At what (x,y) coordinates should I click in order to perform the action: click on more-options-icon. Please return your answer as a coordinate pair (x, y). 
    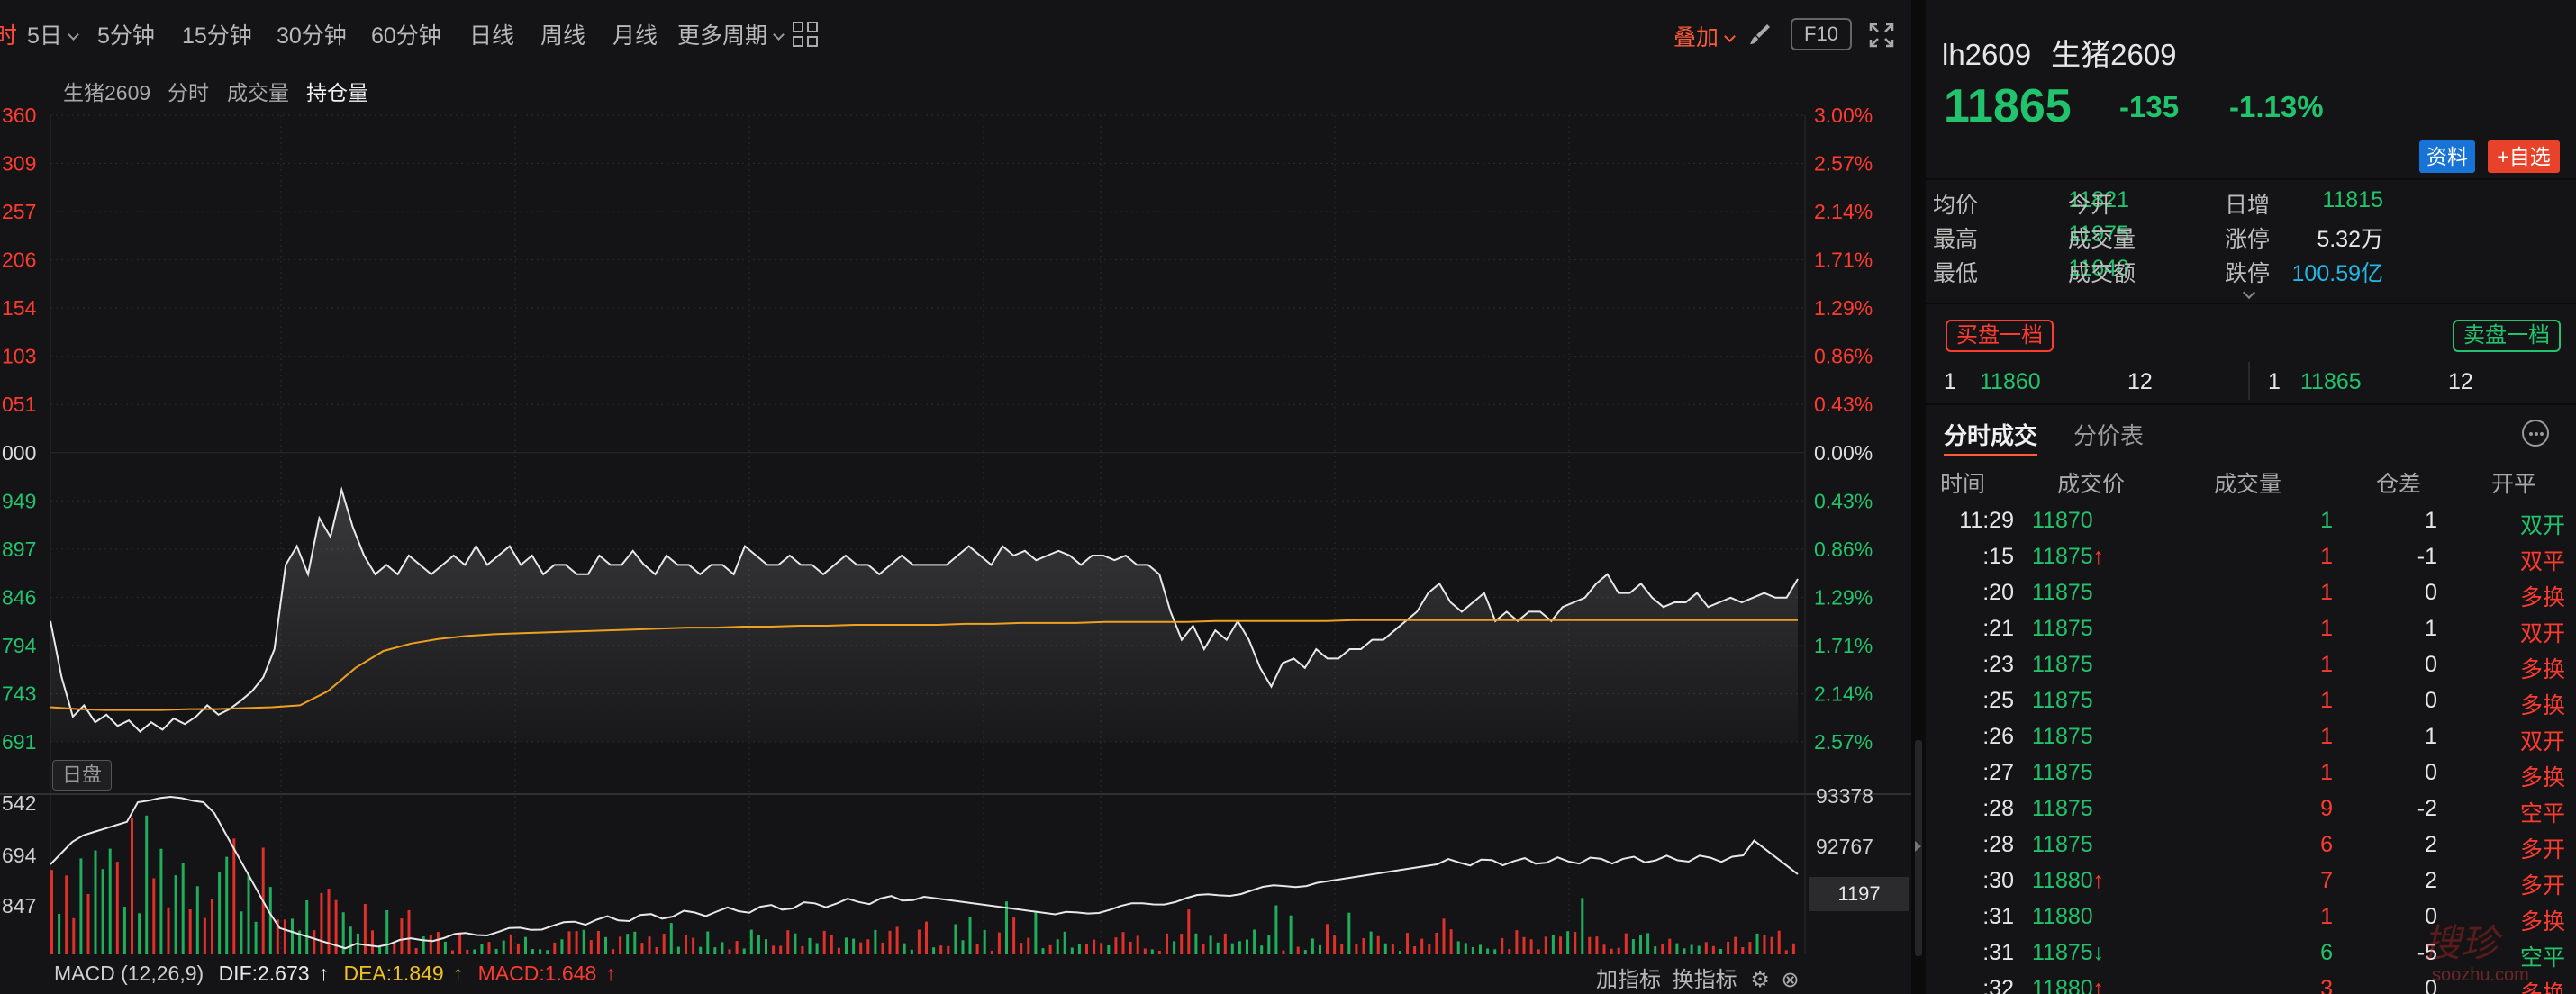
    Looking at the image, I should click on (2535, 433).